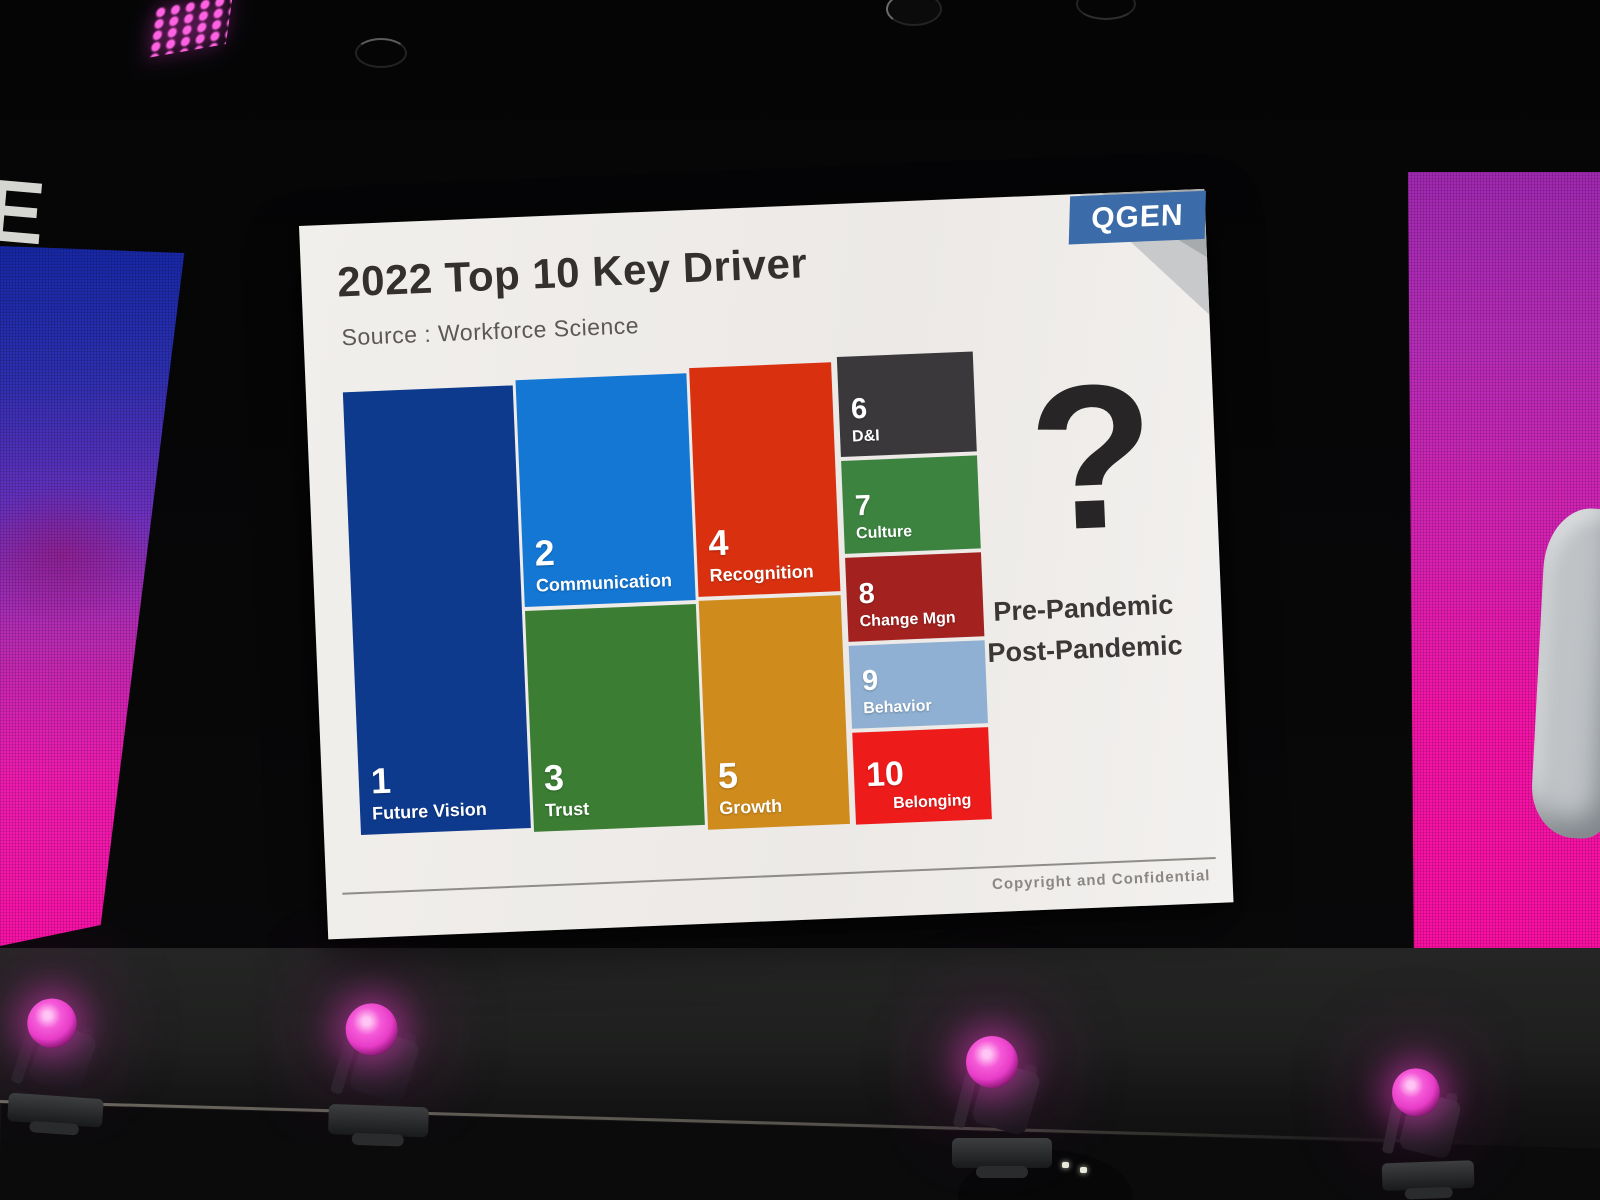 The height and width of the screenshot is (1200, 1600). What do you see at coordinates (765, 479) in the screenshot?
I see `treemap-tile-recognition: 4 Recognition` at bounding box center [765, 479].